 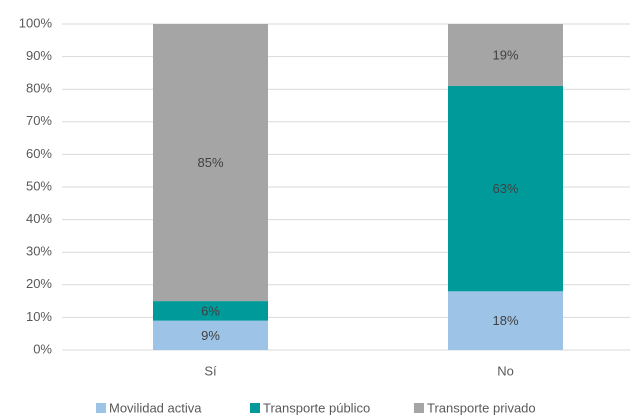 What do you see at coordinates (39, 153) in the screenshot?
I see `y-tick-label: 60%` at bounding box center [39, 153].